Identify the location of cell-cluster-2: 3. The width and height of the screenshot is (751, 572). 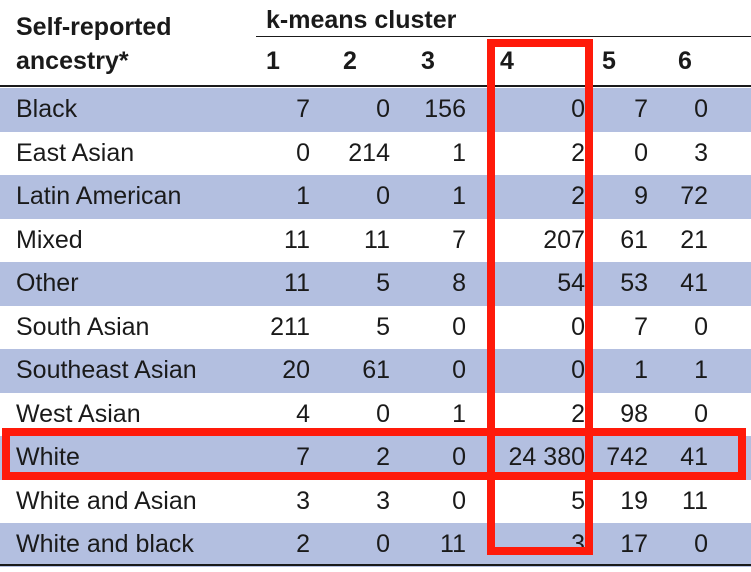
(383, 500).